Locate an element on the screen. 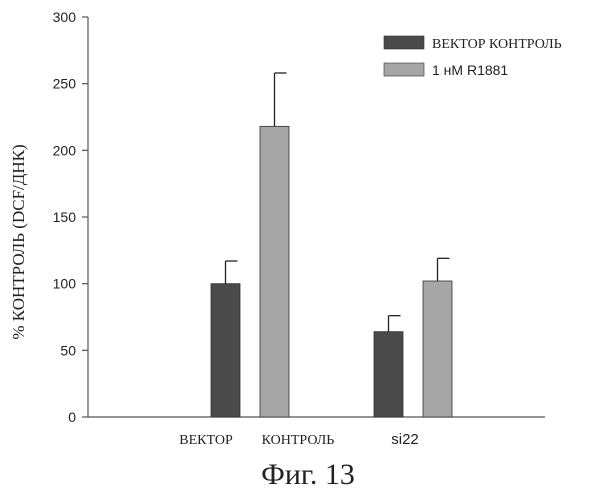 This screenshot has height=500, width=616. y-tick-label: 150 is located at coordinates (65, 217).